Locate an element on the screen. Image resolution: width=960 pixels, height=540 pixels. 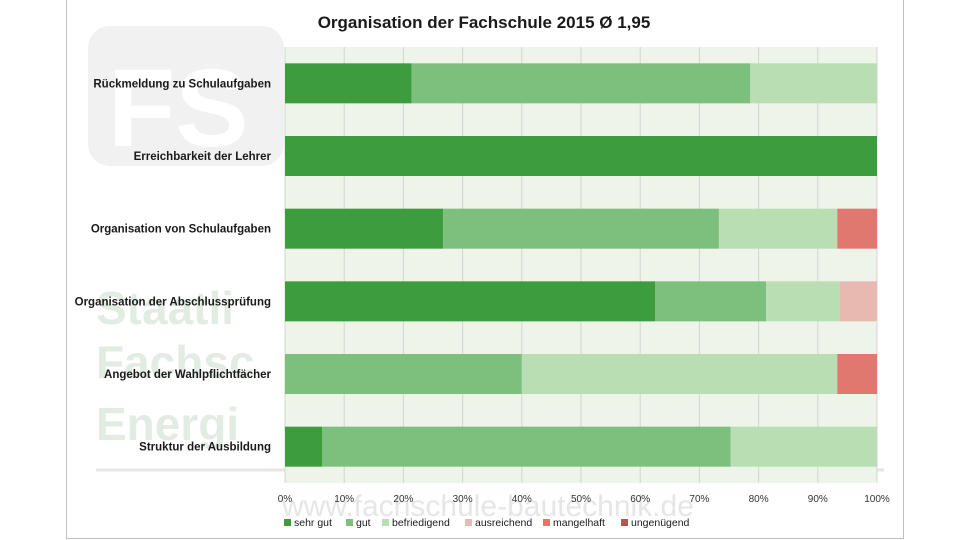
legend-label-1: gut is located at coordinates (363, 523).